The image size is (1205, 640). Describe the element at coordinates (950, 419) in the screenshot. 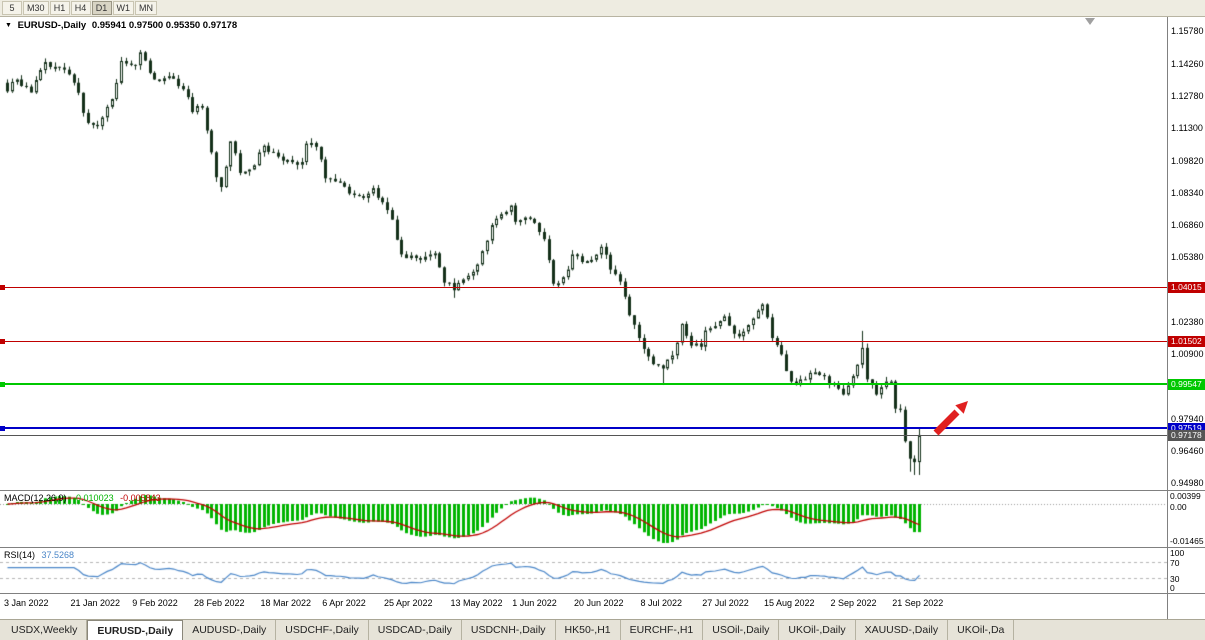

I see `up-arrow-annotation` at that location.